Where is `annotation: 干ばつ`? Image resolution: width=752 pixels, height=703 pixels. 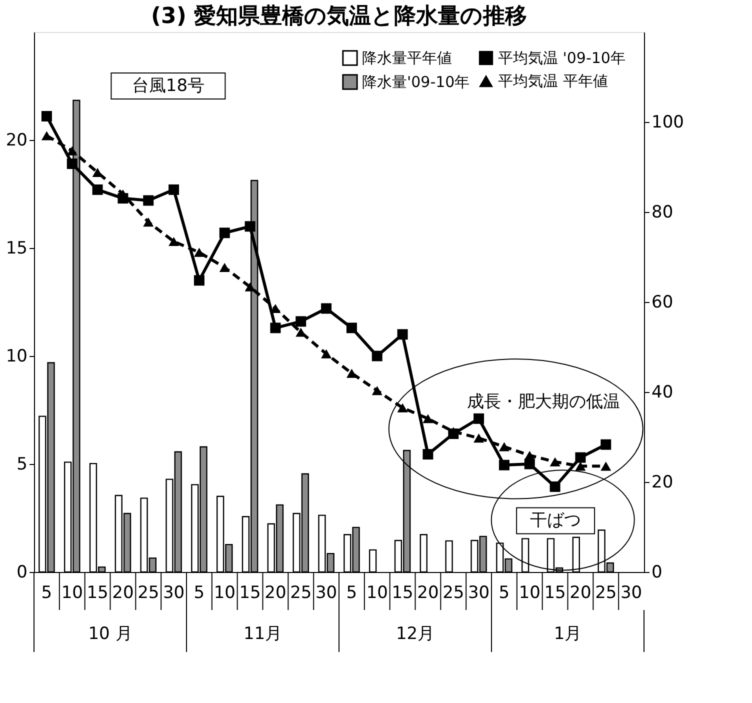
annotation: 干ばつ is located at coordinates (556, 520).